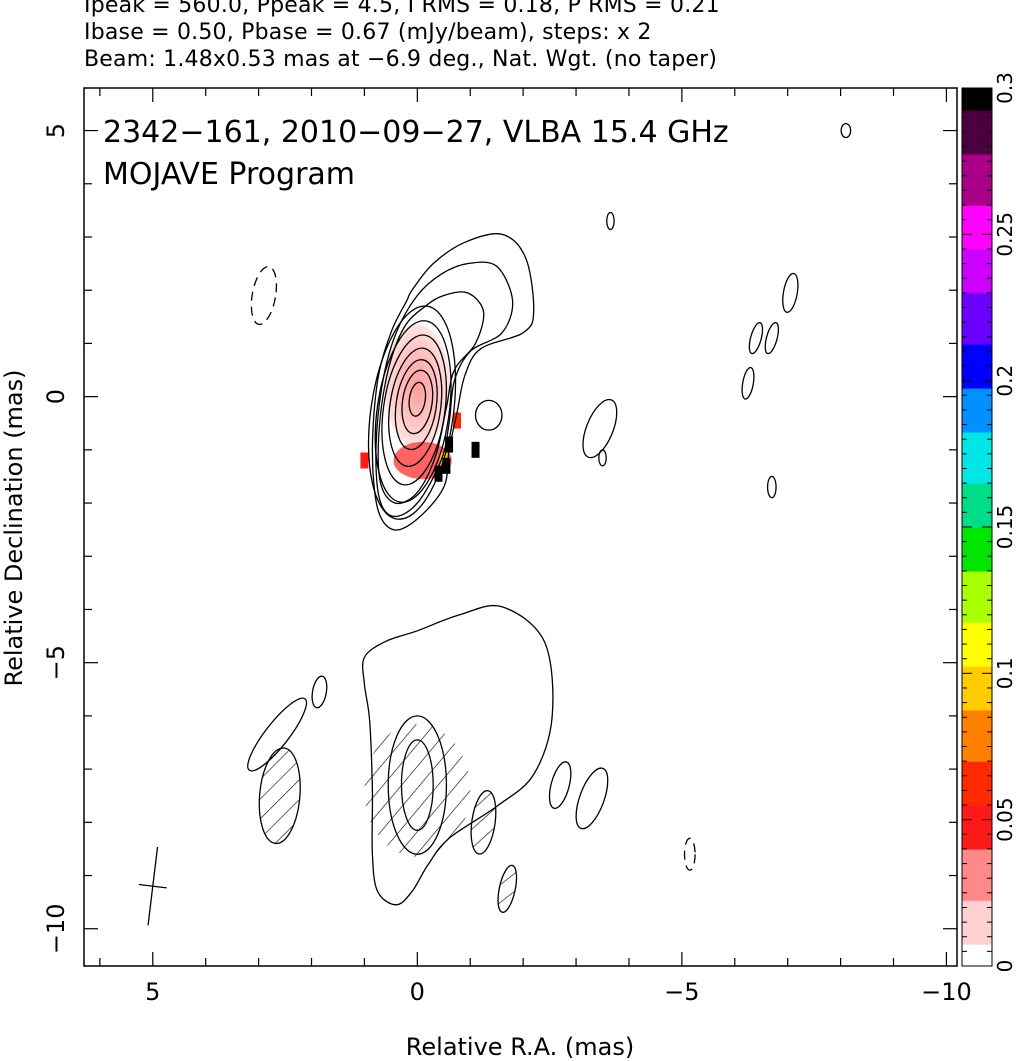  I want to click on colorbar: 0 0.05 0.1 0.15 0.2 0.25 0.3, so click(989, 522).